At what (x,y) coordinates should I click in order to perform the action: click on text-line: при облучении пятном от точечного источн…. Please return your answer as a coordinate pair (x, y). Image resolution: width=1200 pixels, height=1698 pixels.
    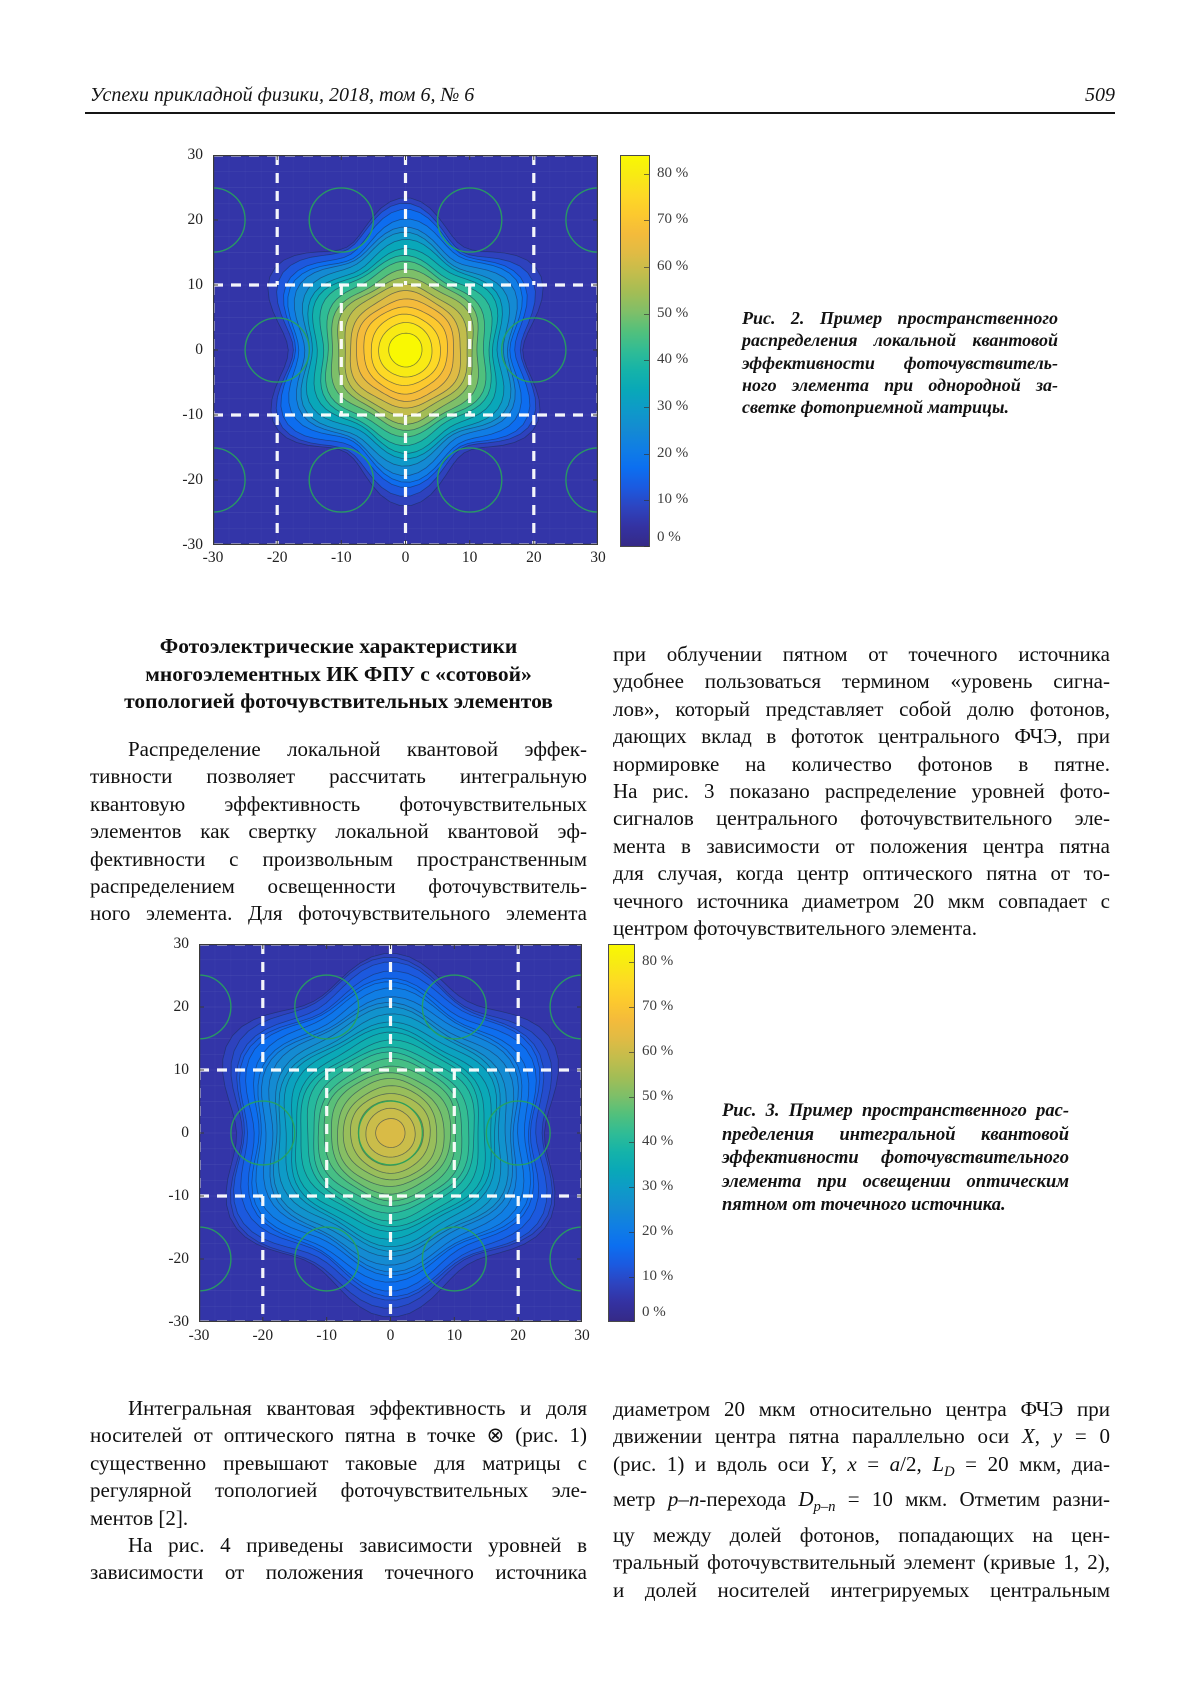
    Looking at the image, I should click on (861, 654).